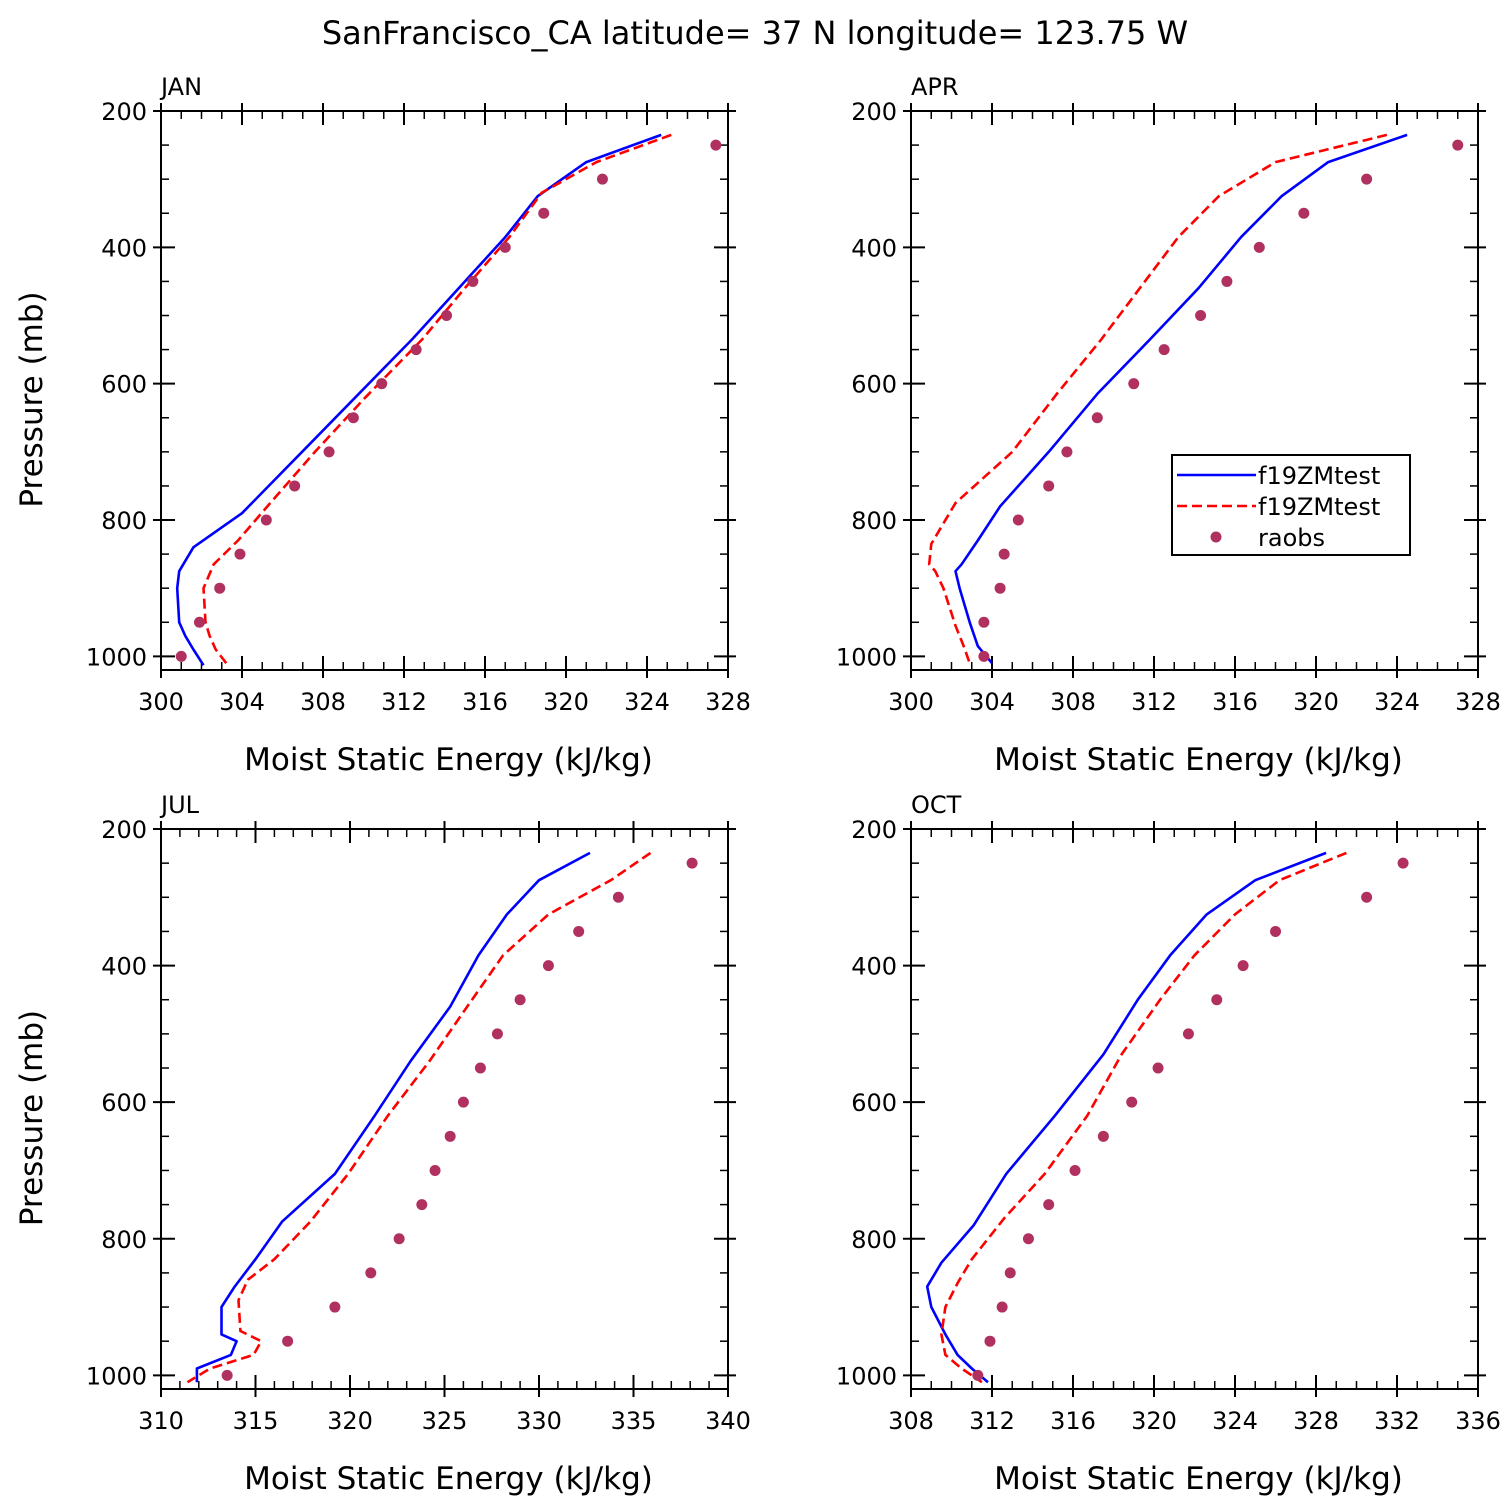 The image size is (1510, 1510). I want to click on x-tick-label: 335, so click(634, 1421).